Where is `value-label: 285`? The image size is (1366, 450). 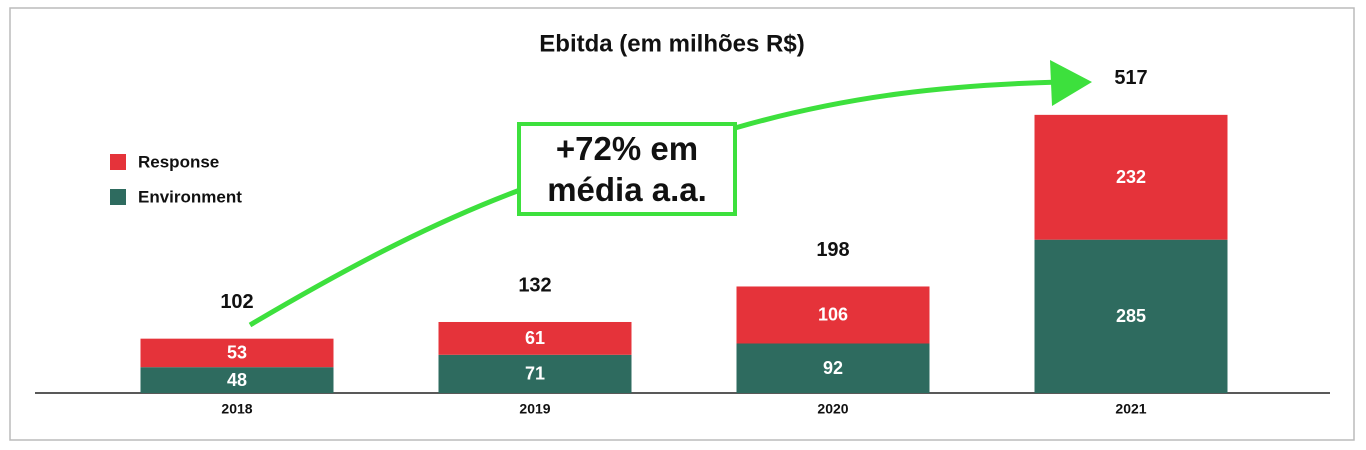
value-label: 285 is located at coordinates (1131, 316).